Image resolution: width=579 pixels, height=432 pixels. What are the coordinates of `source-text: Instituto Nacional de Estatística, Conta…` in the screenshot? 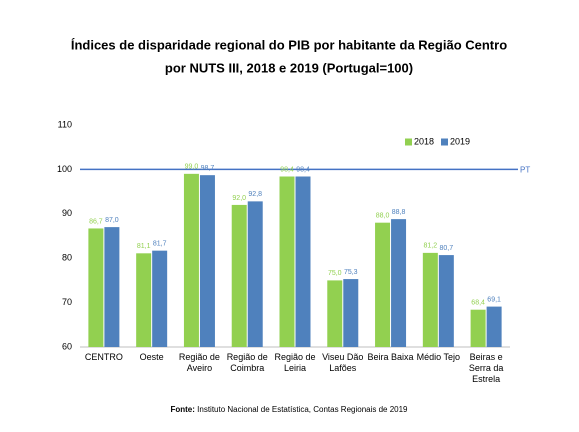 It's located at (302, 409).